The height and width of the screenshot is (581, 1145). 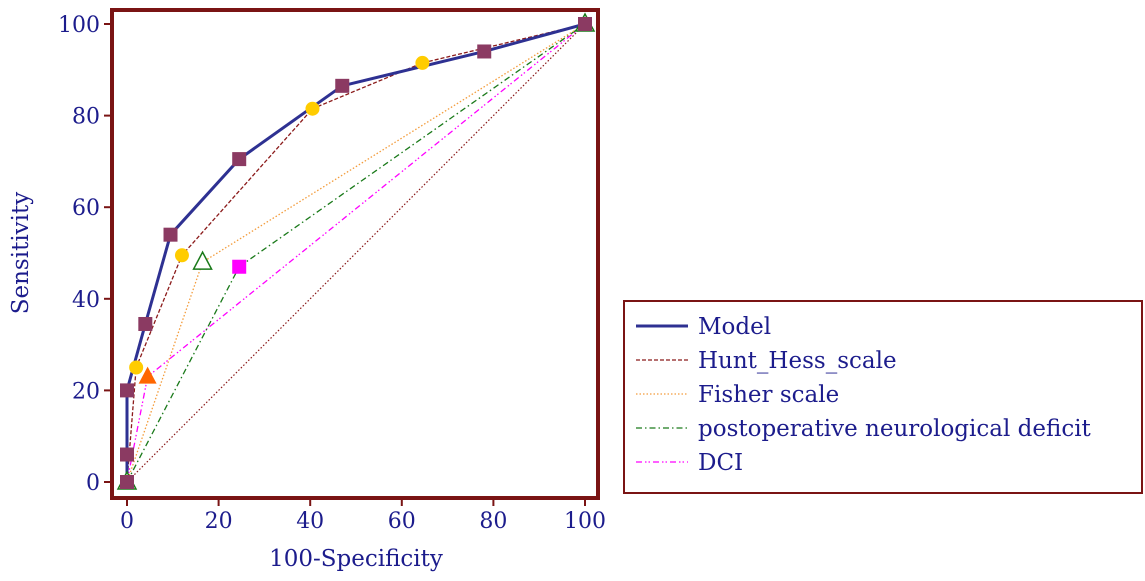 What do you see at coordinates (493, 521) in the screenshot?
I see `x-tick-label: 80` at bounding box center [493, 521].